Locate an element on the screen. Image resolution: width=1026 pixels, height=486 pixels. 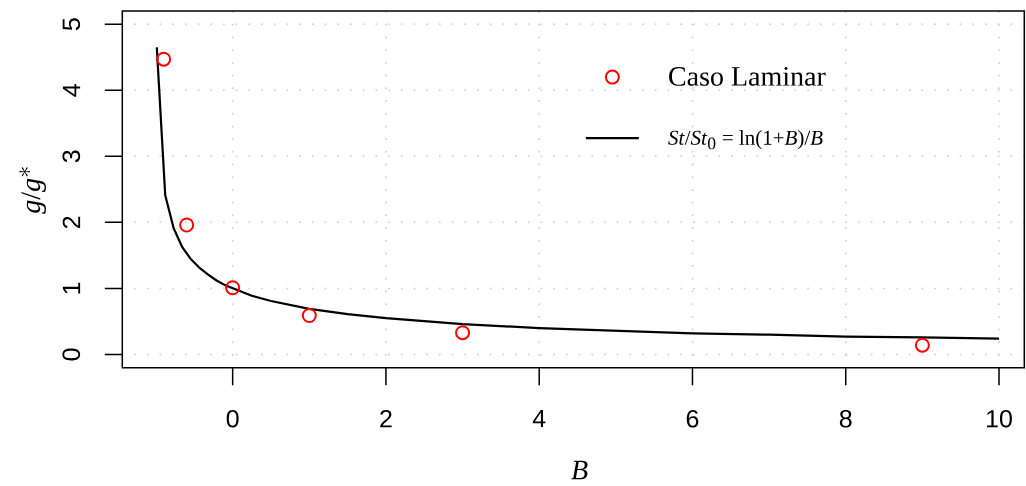
y-tick-label: 1 is located at coordinates (71, 288).